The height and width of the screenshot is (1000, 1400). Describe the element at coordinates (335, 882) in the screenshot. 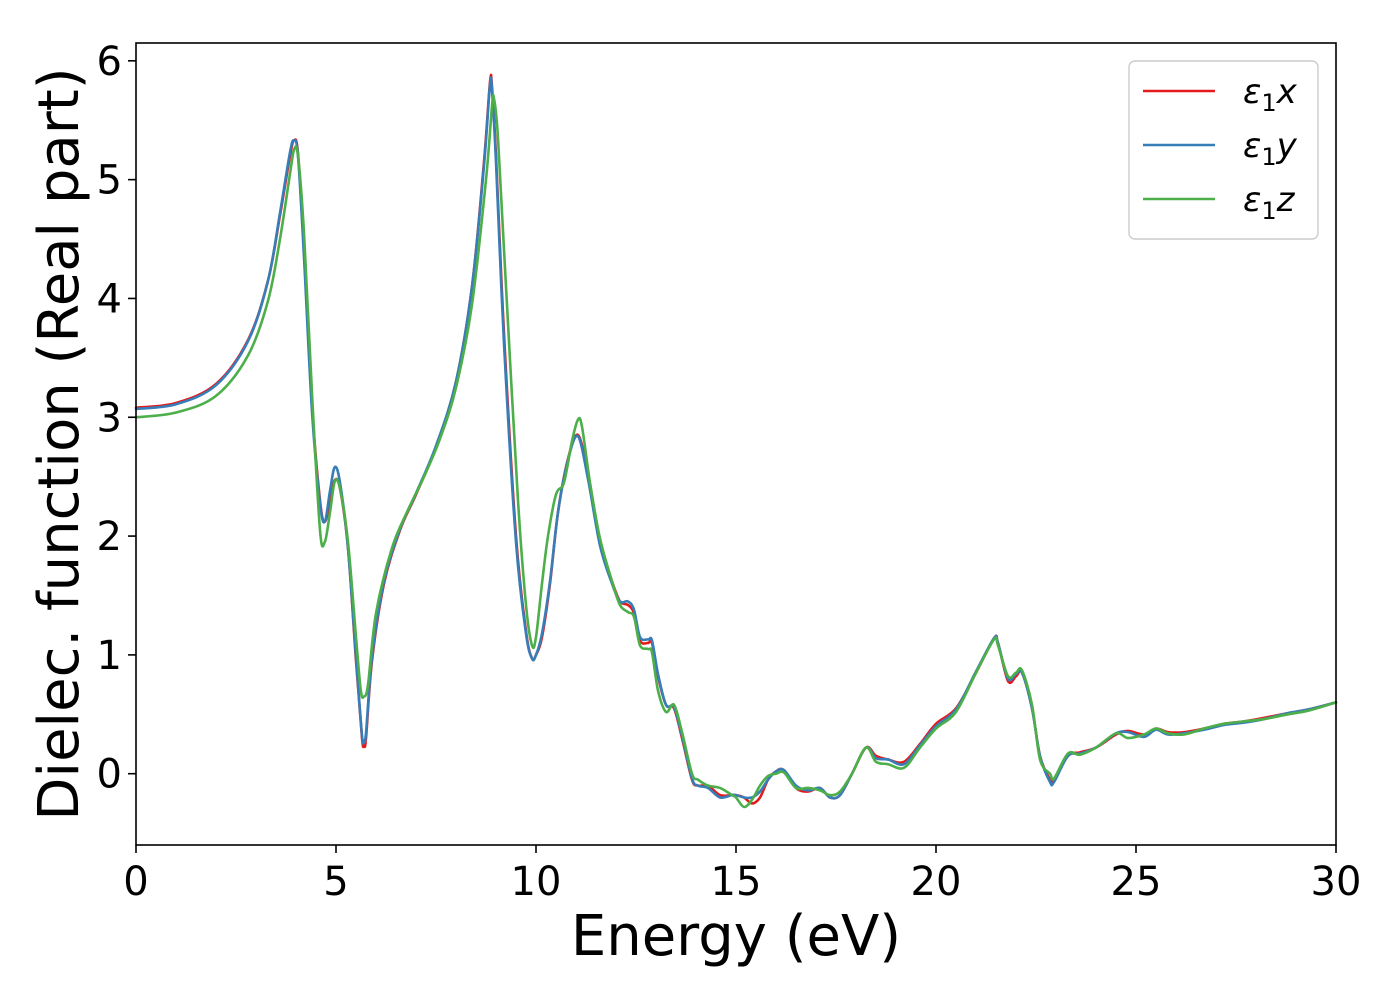

I see `x-tick-label: 5` at that location.